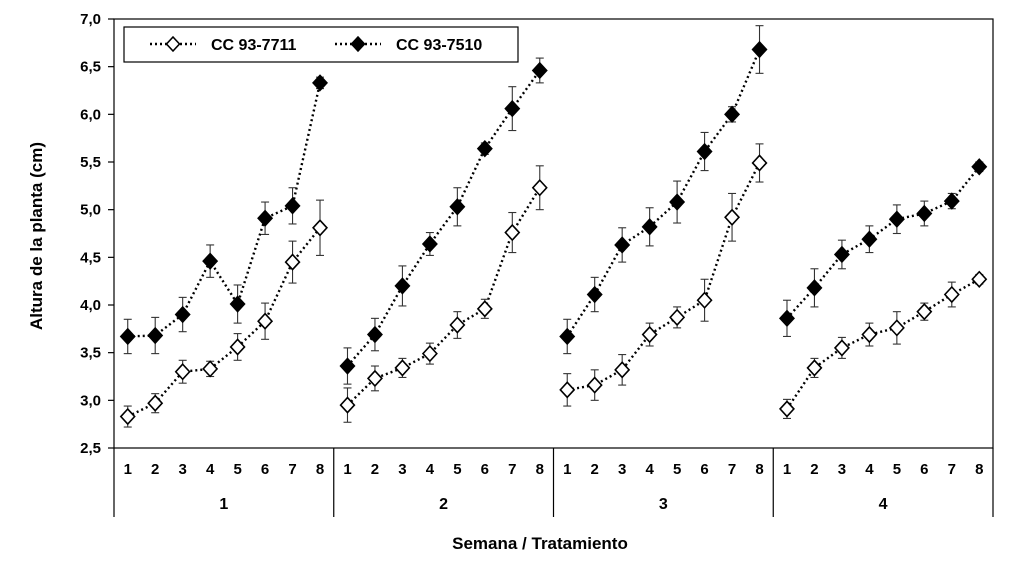 This screenshot has width=1022, height=583. I want to click on y-tick-label: 2,5, so click(90, 448).